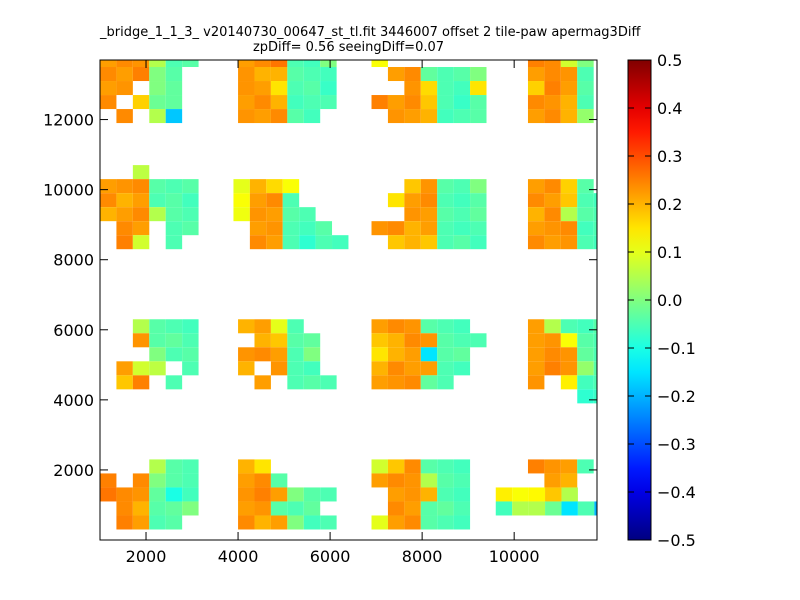  I want to click on colorbar-tick-label: −0.4, so click(676, 492).